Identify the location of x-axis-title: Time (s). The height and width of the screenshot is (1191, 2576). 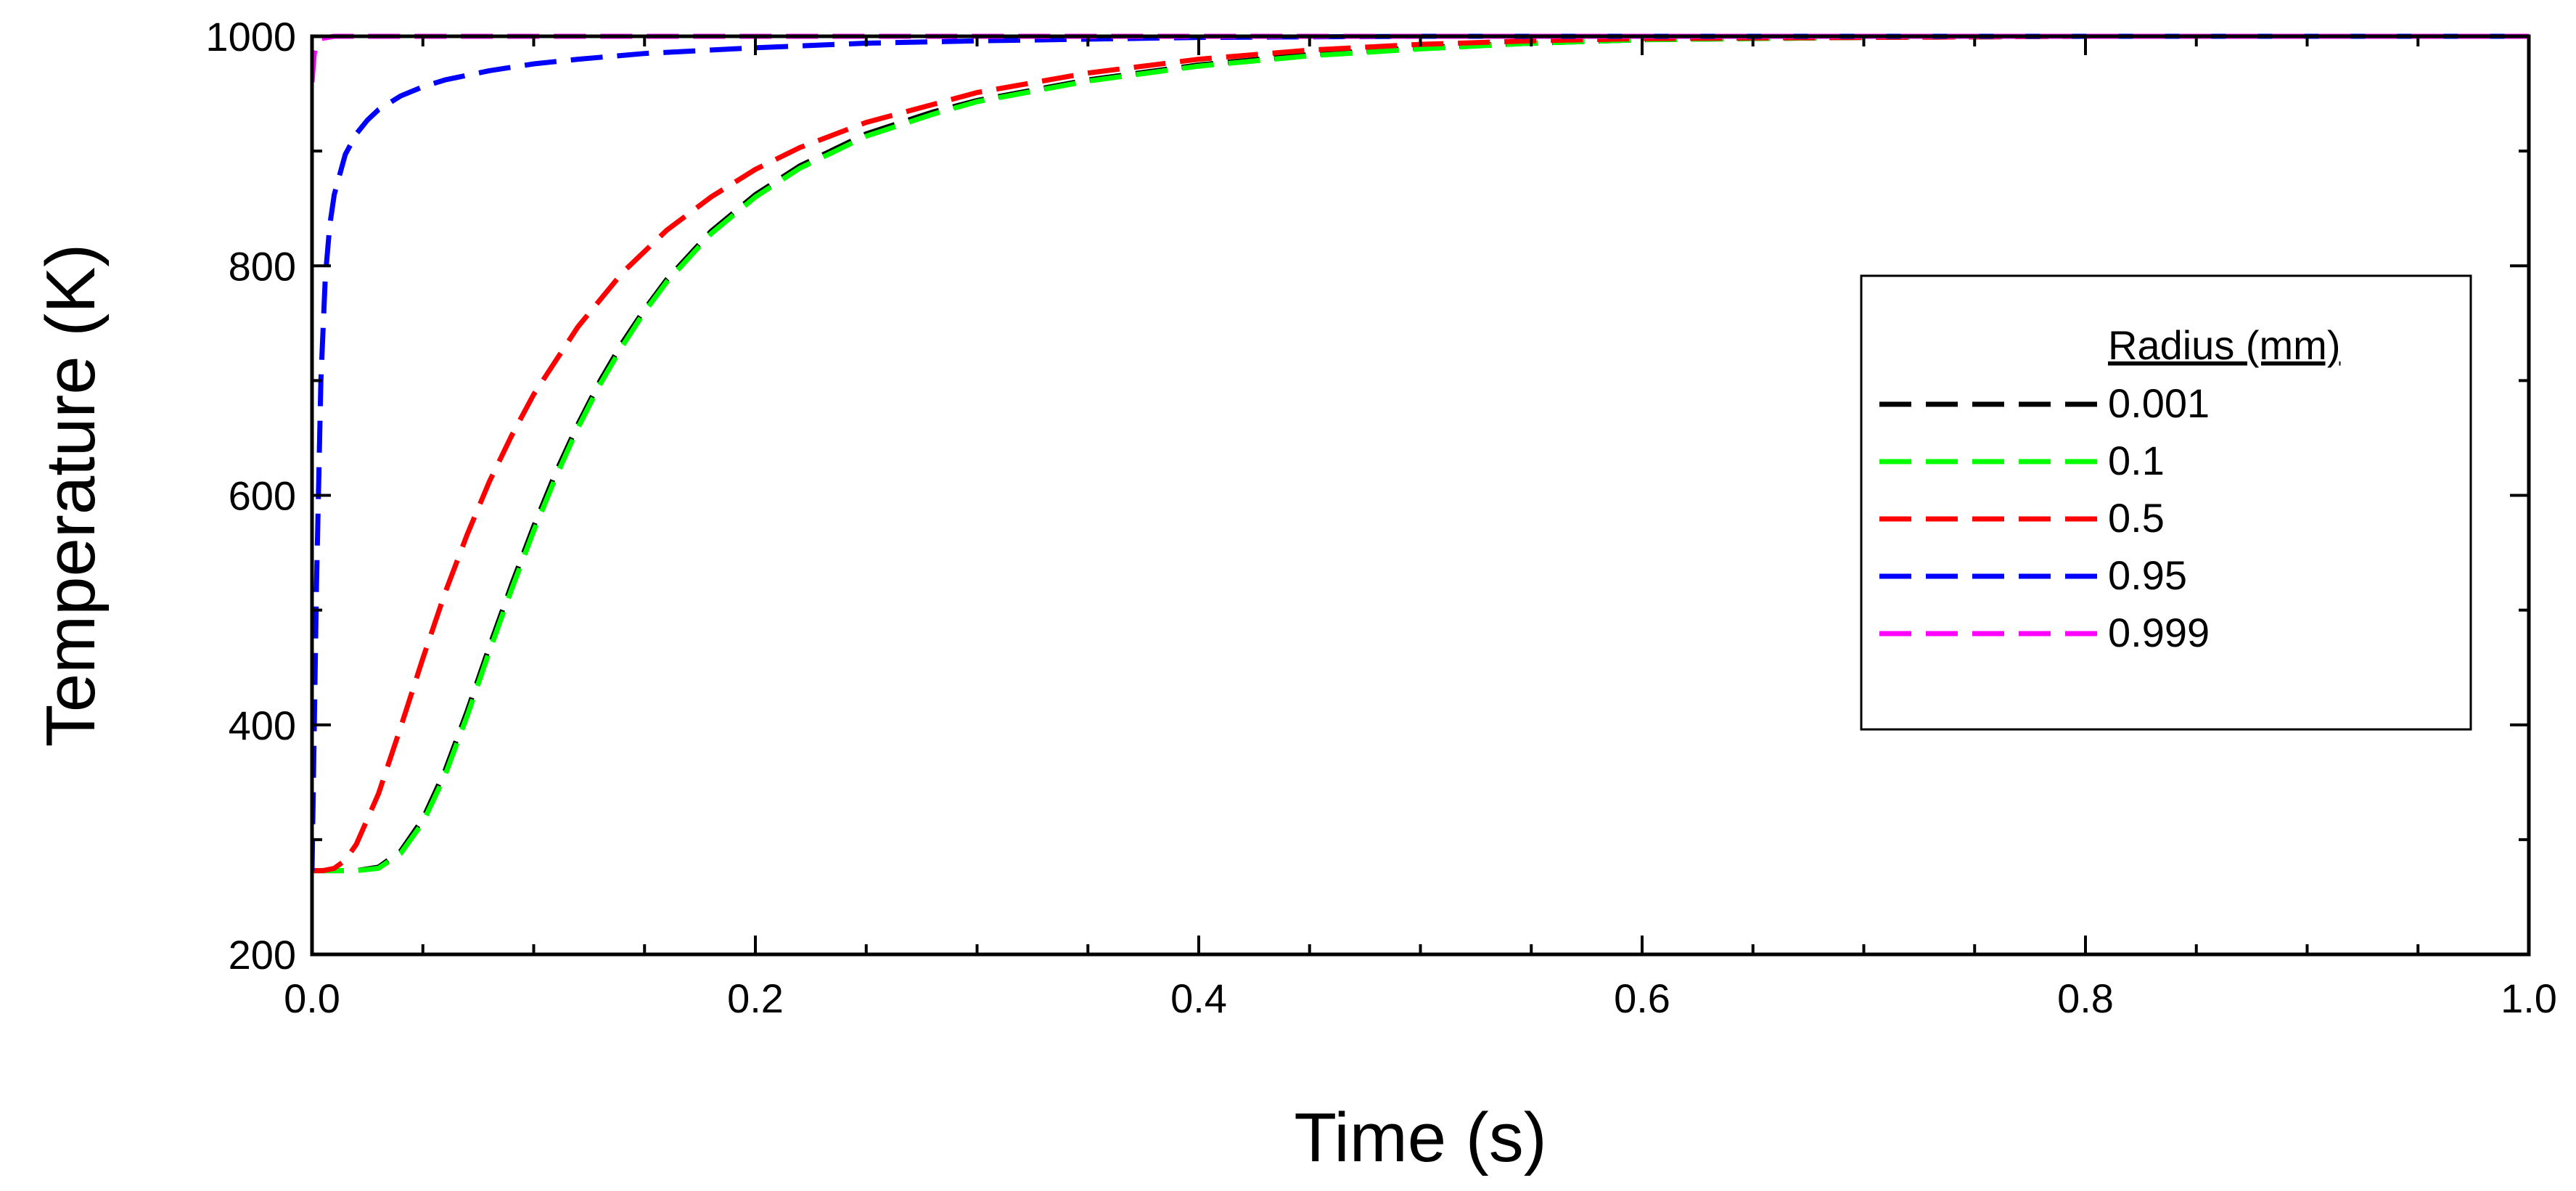
(1420, 1138).